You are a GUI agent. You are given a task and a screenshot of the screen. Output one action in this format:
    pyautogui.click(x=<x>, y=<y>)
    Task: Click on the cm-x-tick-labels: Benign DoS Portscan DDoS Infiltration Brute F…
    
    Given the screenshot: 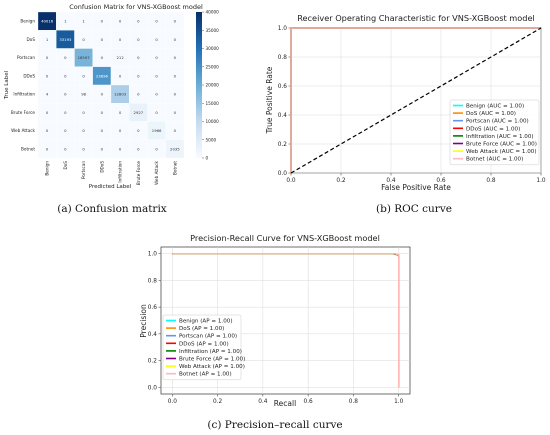 What is the action you would take?
    pyautogui.click(x=111, y=172)
    